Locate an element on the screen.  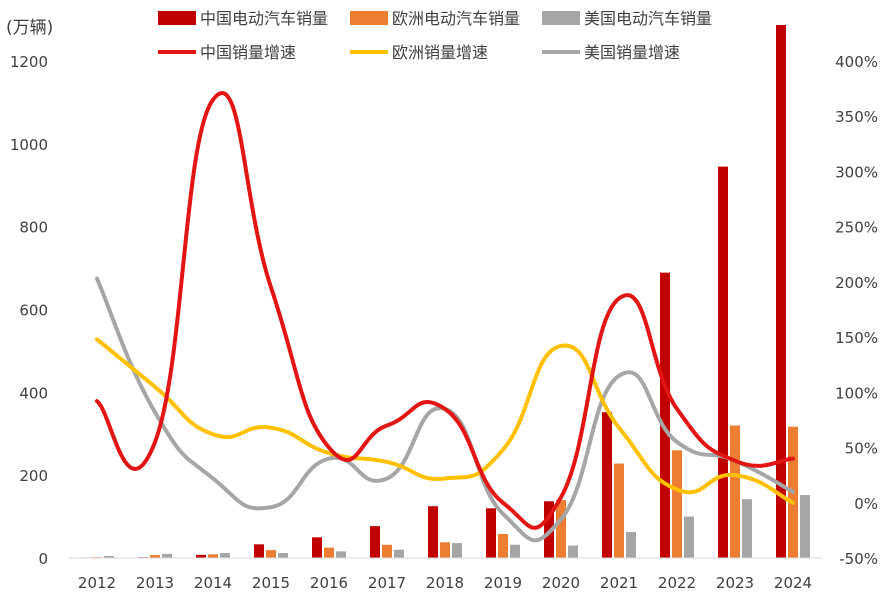
x-tick-label: 2021 is located at coordinates (619, 583).